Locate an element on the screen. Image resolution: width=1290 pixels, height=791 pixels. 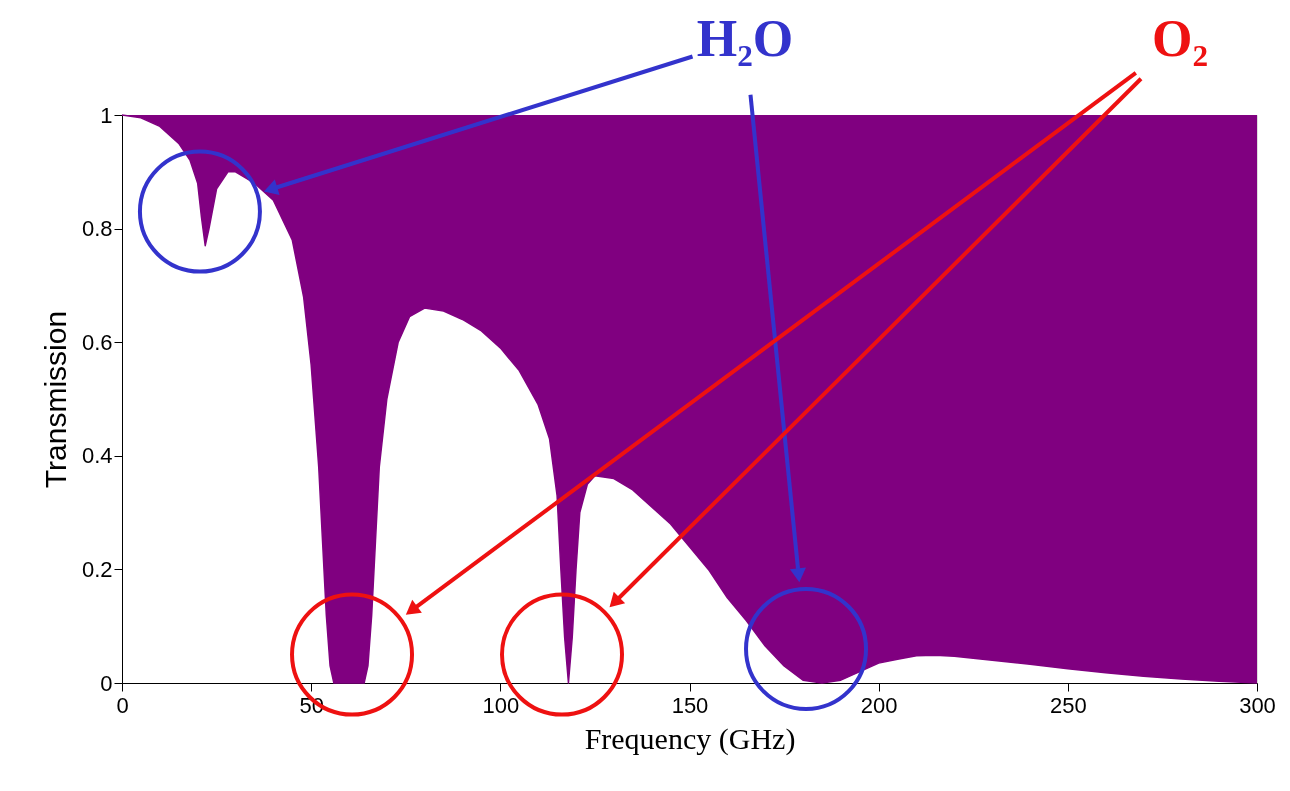
text: H₂O is located at coordinates (745, 38).